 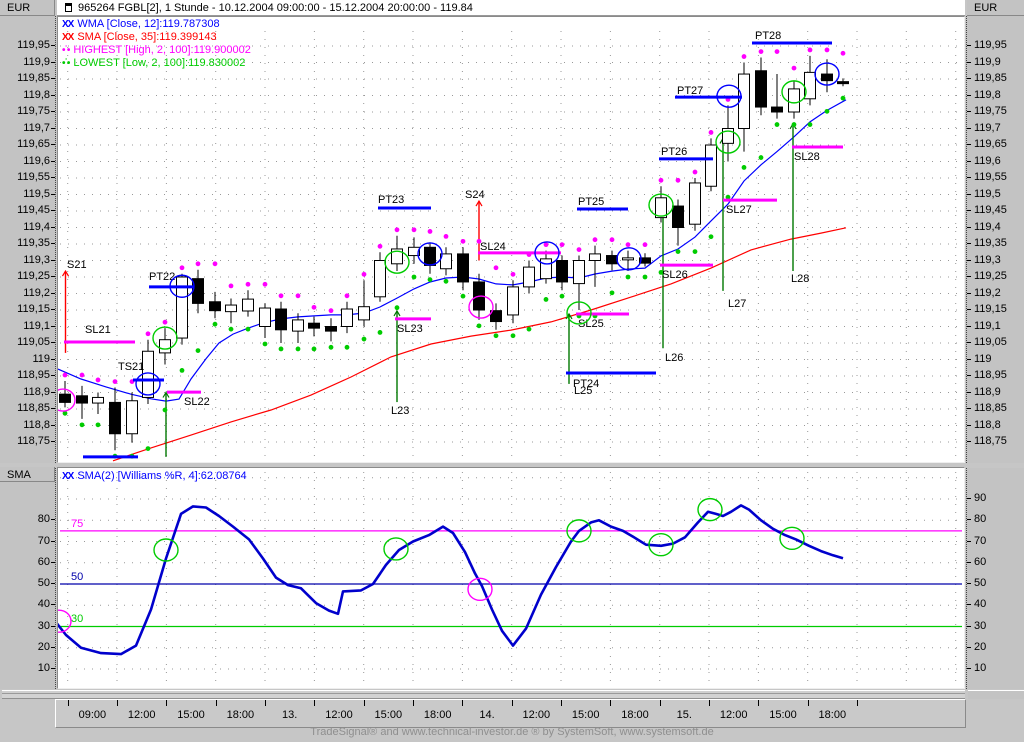 What do you see at coordinates (156, 37) in the screenshot?
I see `legend-item: XX SMA [Close, 35]:119.399143` at bounding box center [156, 37].